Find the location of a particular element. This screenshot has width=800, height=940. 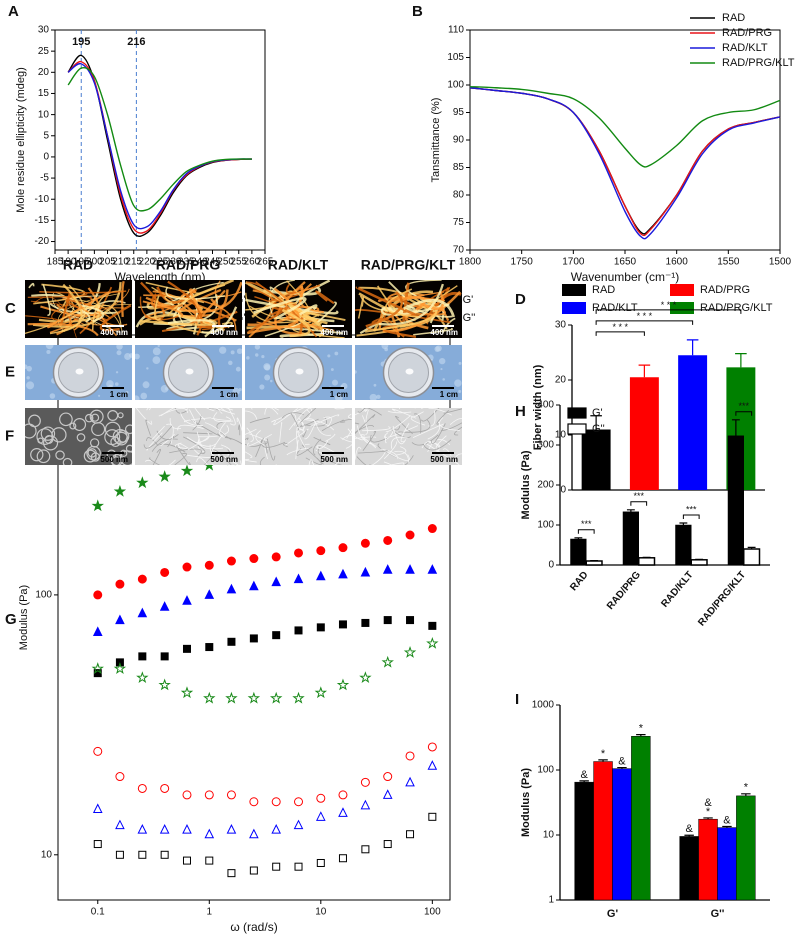

series-line is located at coordinates (159, 146).